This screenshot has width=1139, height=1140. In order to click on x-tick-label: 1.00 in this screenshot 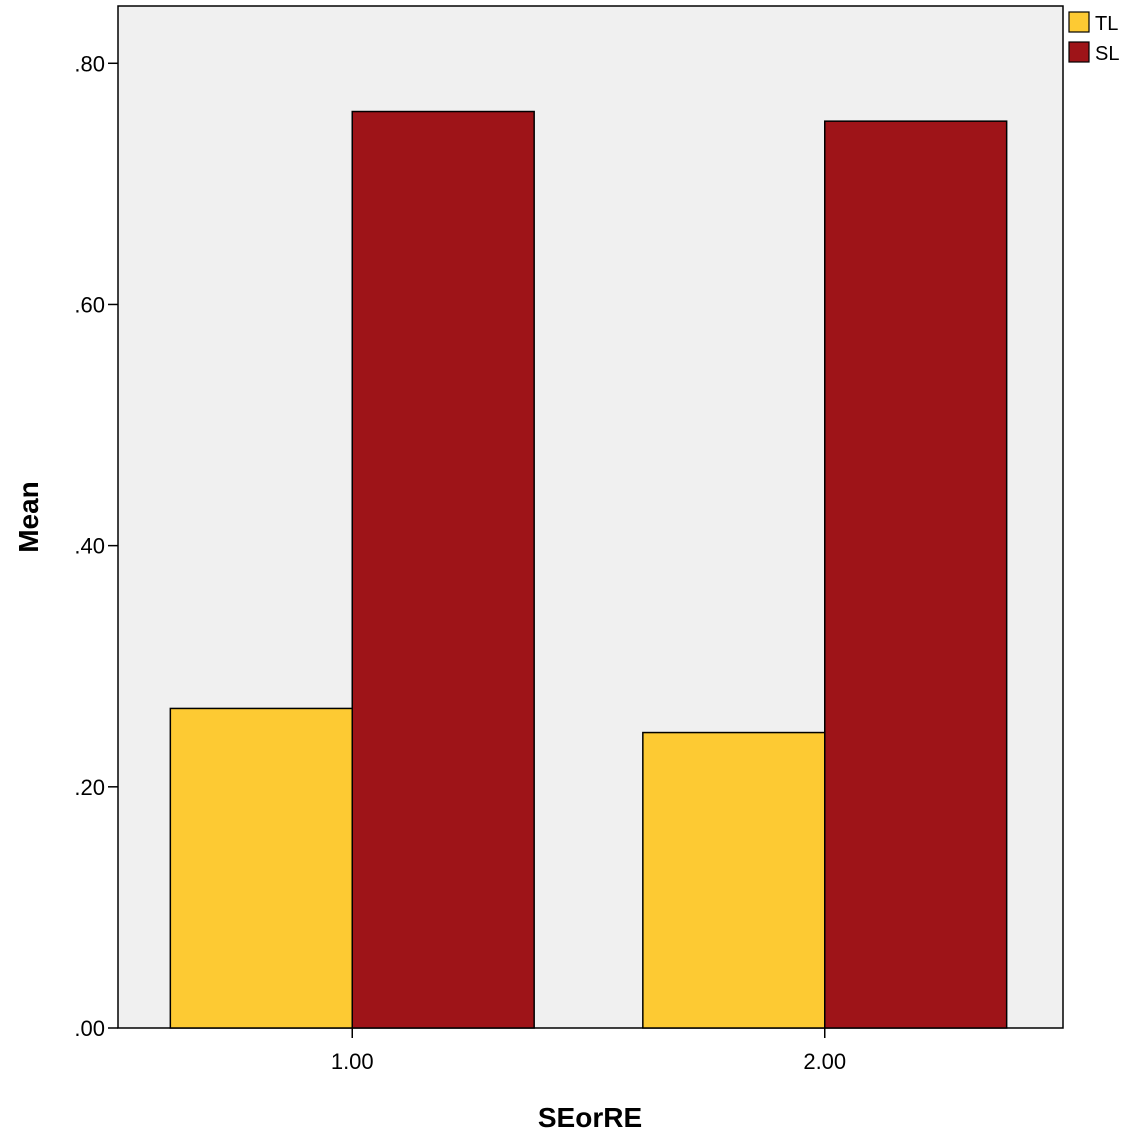, I will do `click(352, 1061)`.